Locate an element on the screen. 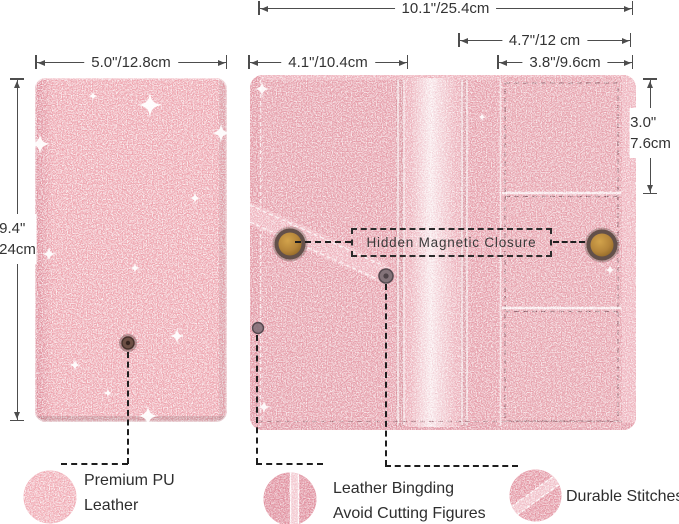 The height and width of the screenshot is (524, 679). callout-stitches-horizontal is located at coordinates (451, 466).